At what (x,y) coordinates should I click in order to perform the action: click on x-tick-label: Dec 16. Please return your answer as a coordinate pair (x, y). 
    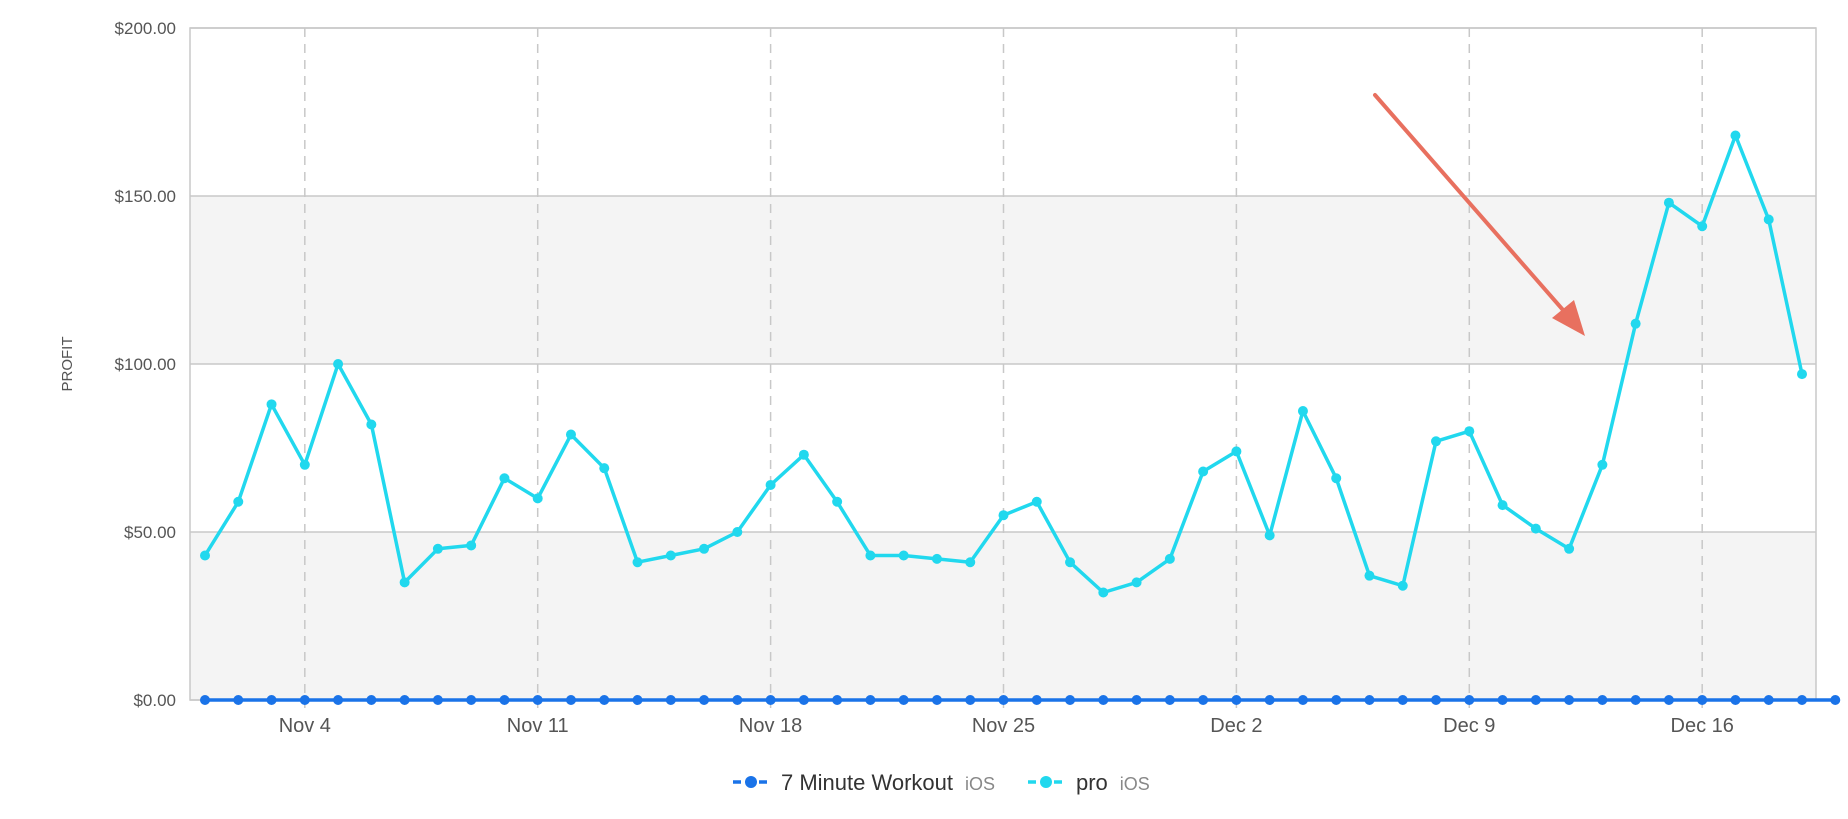
    Looking at the image, I should click on (1702, 726).